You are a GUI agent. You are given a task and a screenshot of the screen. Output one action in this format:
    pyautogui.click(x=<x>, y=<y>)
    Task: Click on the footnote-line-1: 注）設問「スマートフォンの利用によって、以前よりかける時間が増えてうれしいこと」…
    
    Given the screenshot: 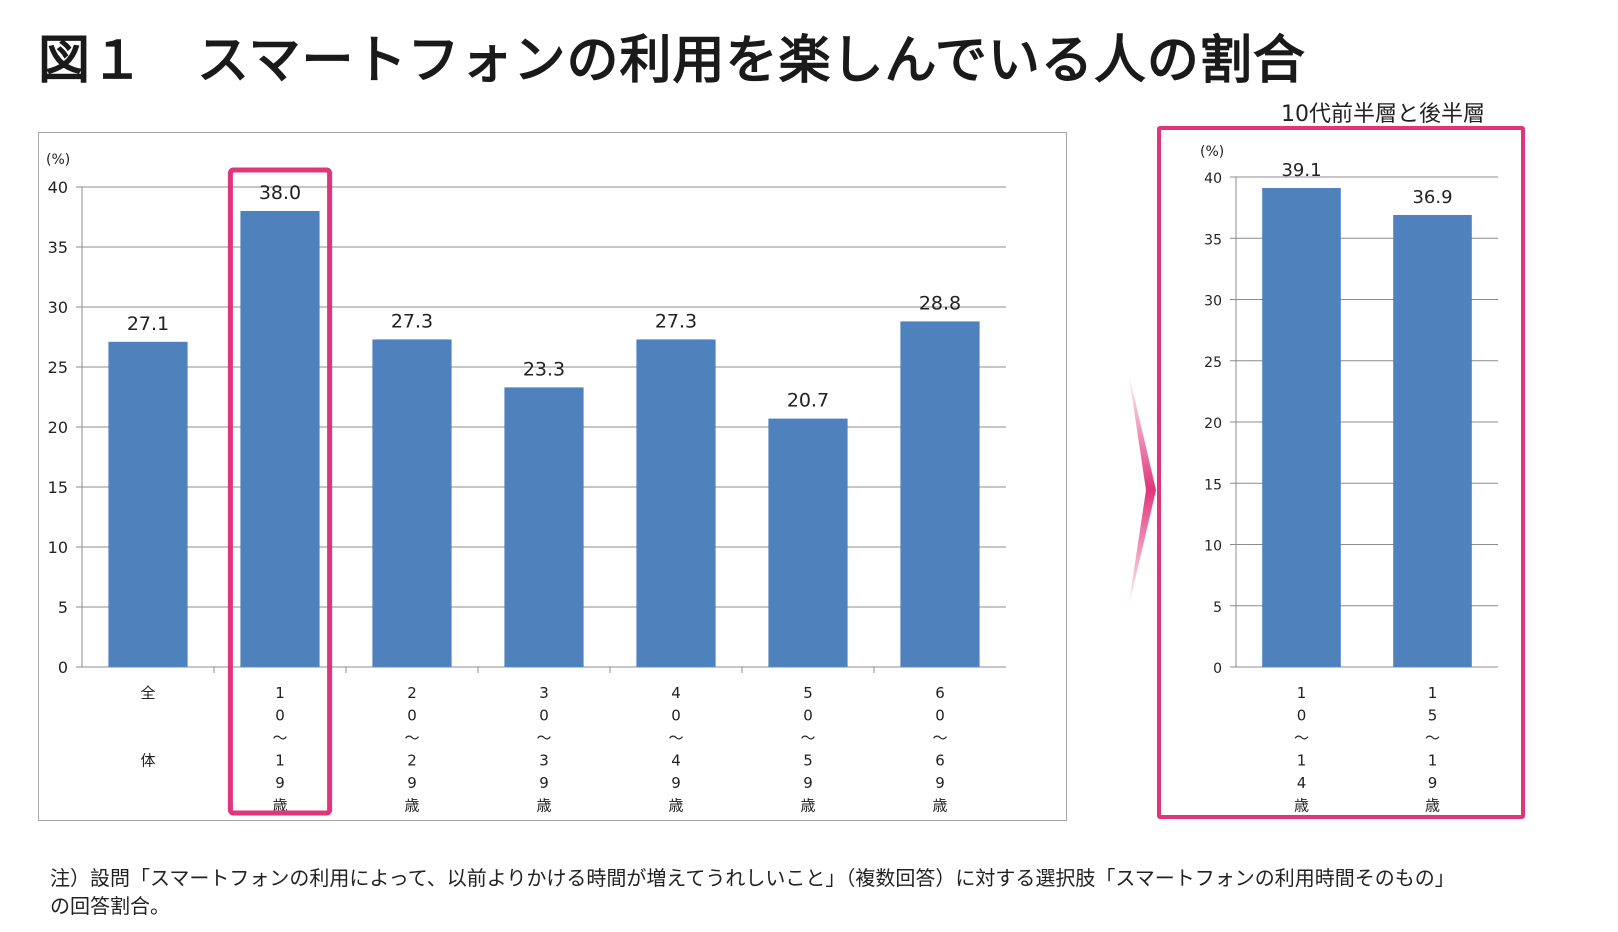 What is the action you would take?
    pyautogui.click(x=752, y=878)
    